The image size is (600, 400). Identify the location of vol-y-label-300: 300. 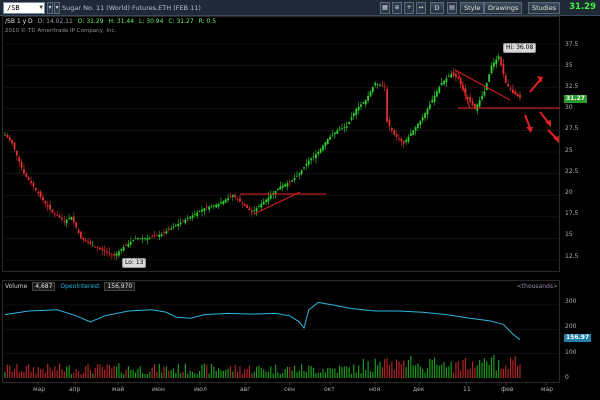
(571, 301).